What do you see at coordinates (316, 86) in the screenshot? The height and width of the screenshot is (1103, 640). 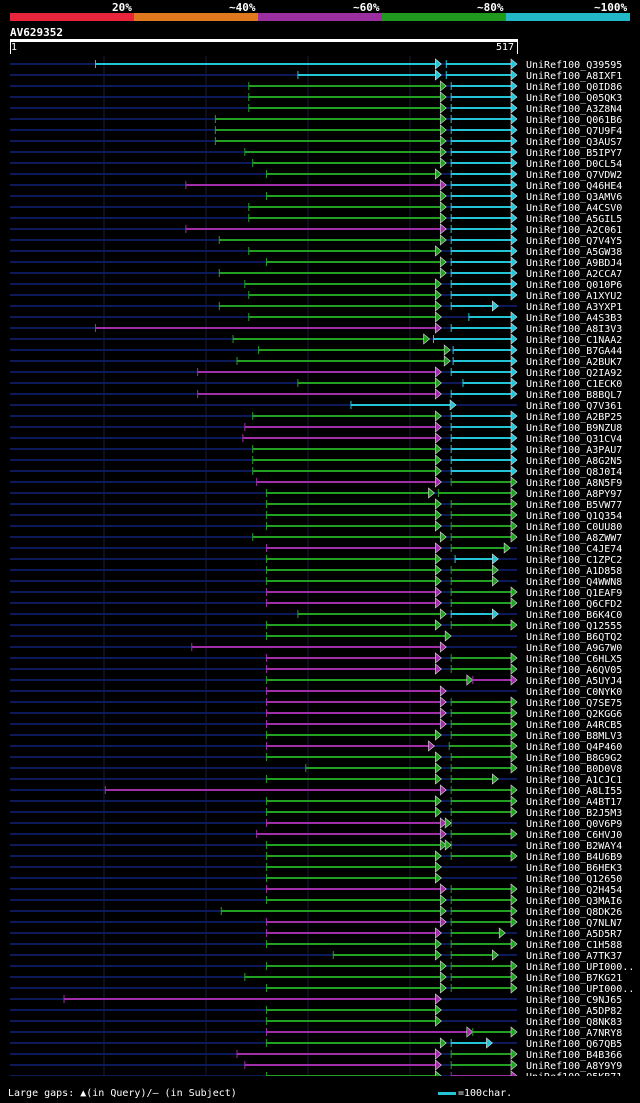 I see `hit-row: UniRef100_Q0ID86` at bounding box center [316, 86].